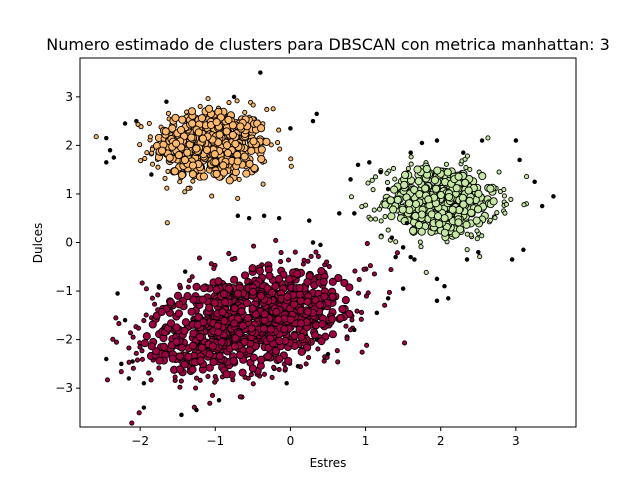  Describe the element at coordinates (64, 291) in the screenshot. I see `y-tick-label: −1` at that location.